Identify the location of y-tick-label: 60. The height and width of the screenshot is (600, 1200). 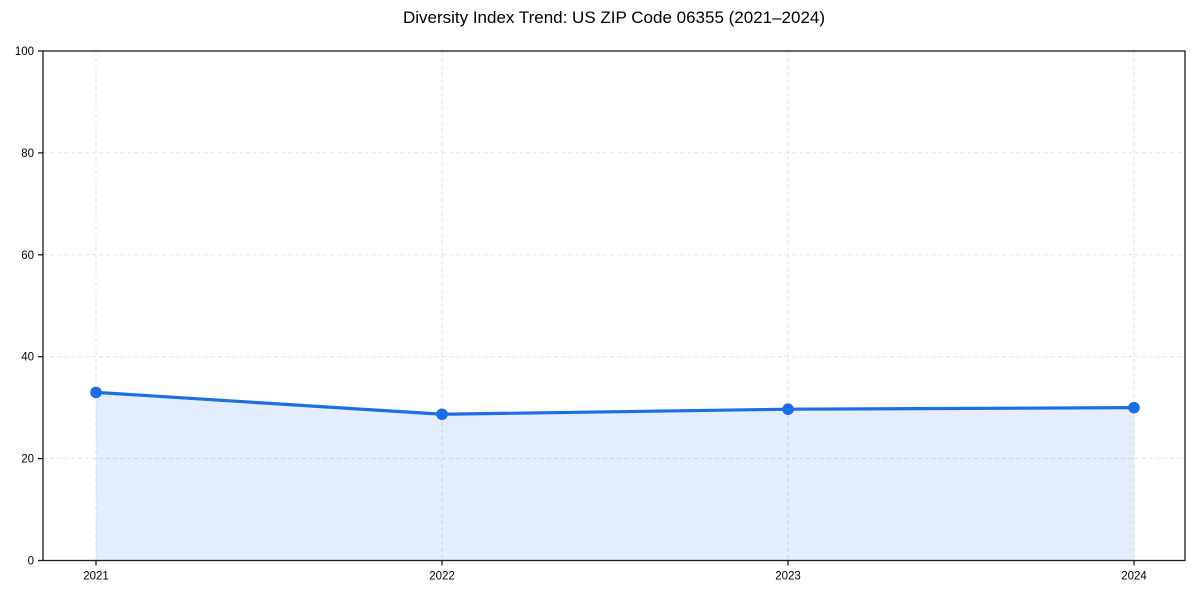
(27, 256).